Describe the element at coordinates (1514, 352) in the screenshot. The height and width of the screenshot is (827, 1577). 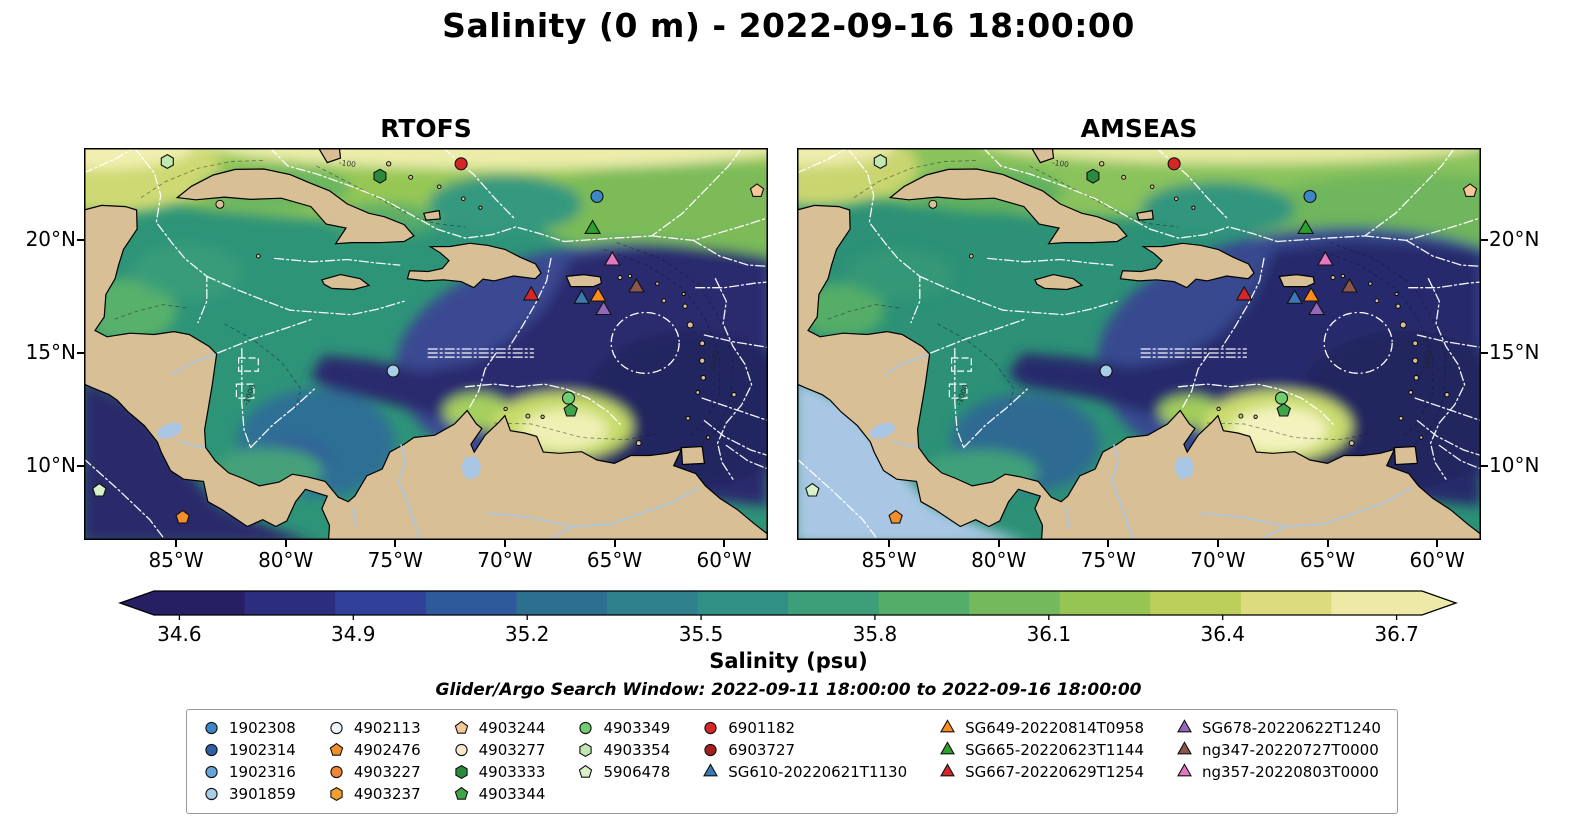
I see `lat-tick-label: 15°N` at that location.